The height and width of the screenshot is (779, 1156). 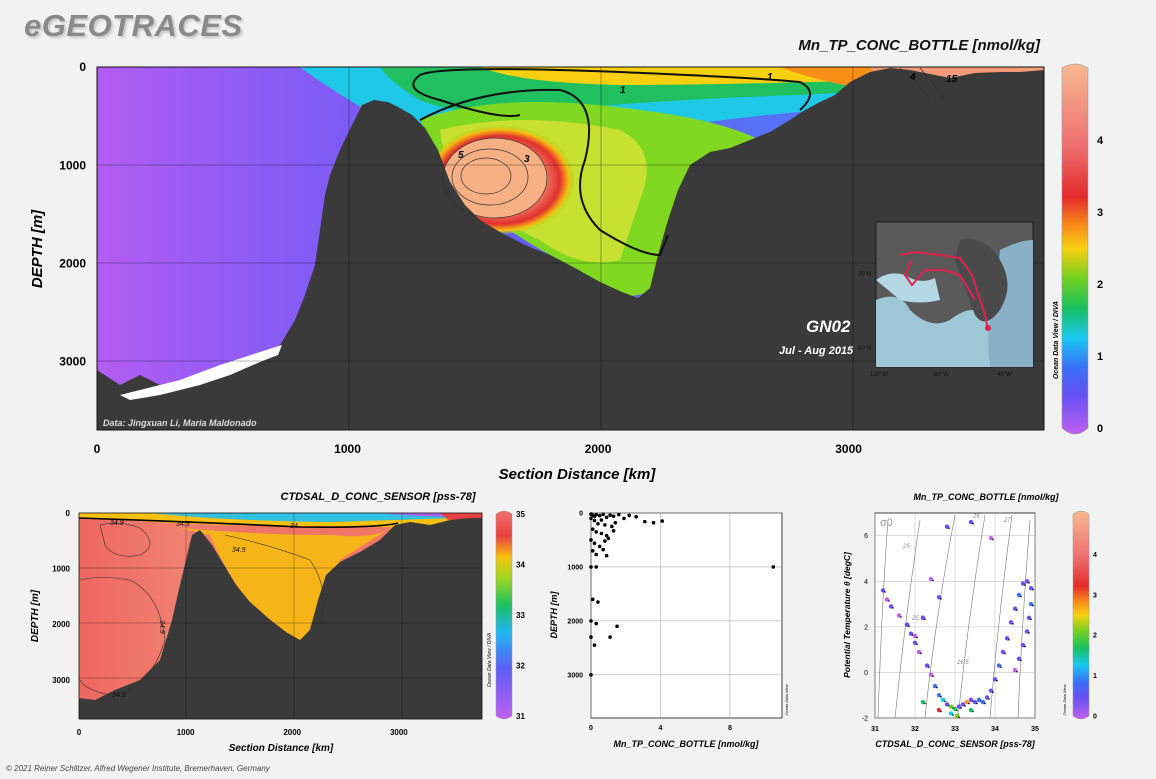 I want to click on map-lat-label: 60°N, so click(x=864, y=349).